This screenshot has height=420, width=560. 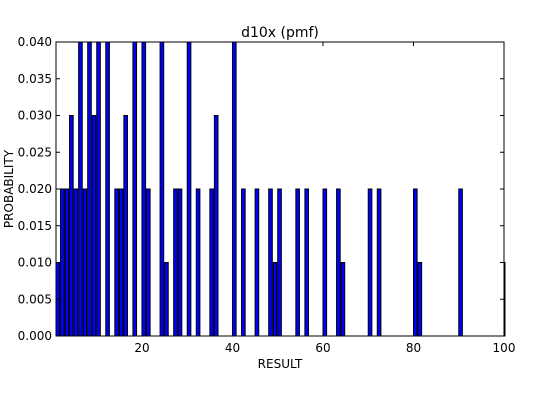 I want to click on x-tick-label-80: 80, so click(x=413, y=348).